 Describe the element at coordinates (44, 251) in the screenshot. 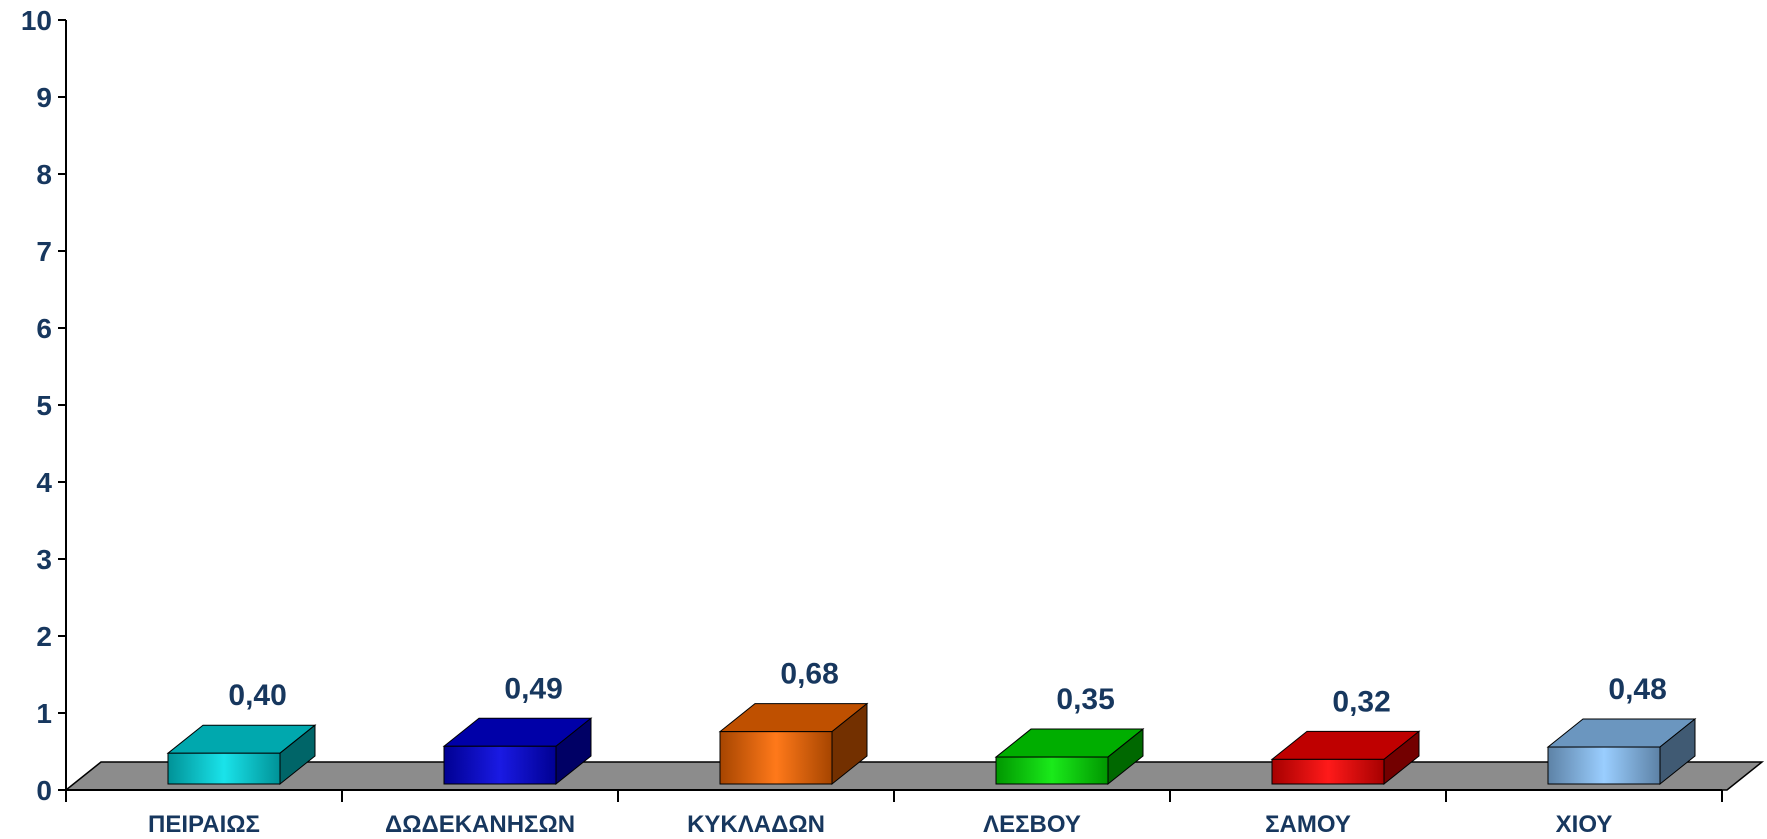

I see `y-tick-label: 7` at that location.